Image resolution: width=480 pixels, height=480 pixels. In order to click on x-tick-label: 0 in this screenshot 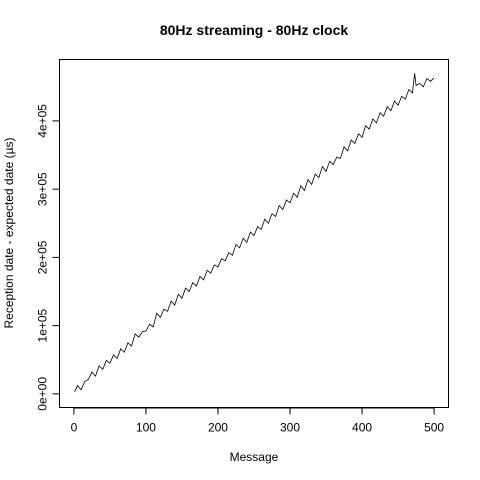, I will do `click(74, 428)`.